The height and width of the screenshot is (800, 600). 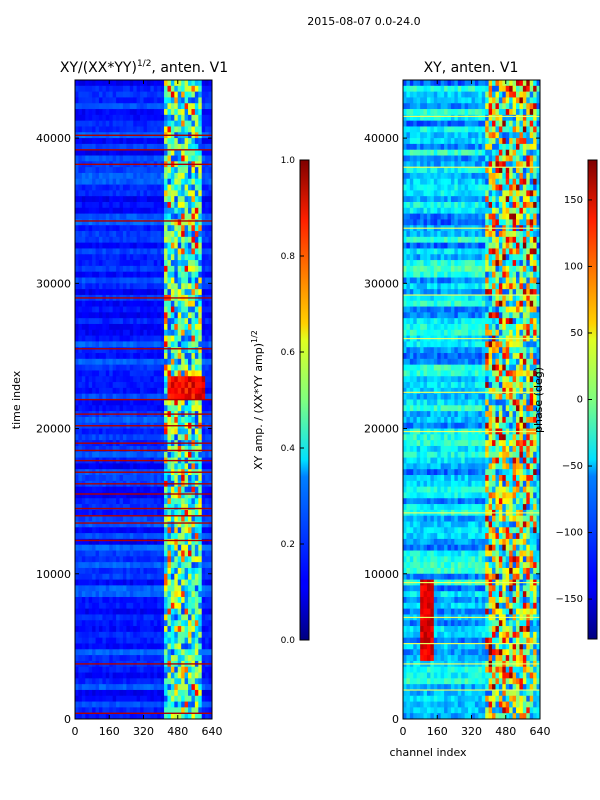 I want to click on phase-panel-title: XY, anten. V1, so click(x=471, y=68).